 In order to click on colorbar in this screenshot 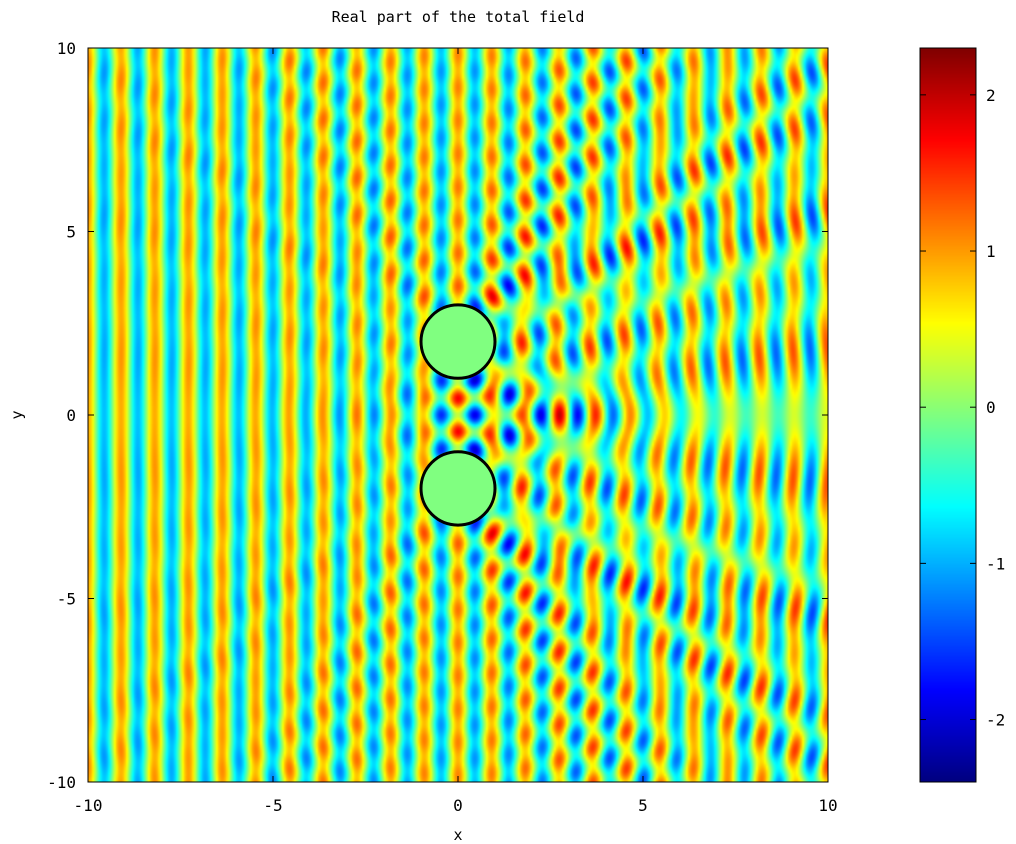, I will do `click(948, 415)`.